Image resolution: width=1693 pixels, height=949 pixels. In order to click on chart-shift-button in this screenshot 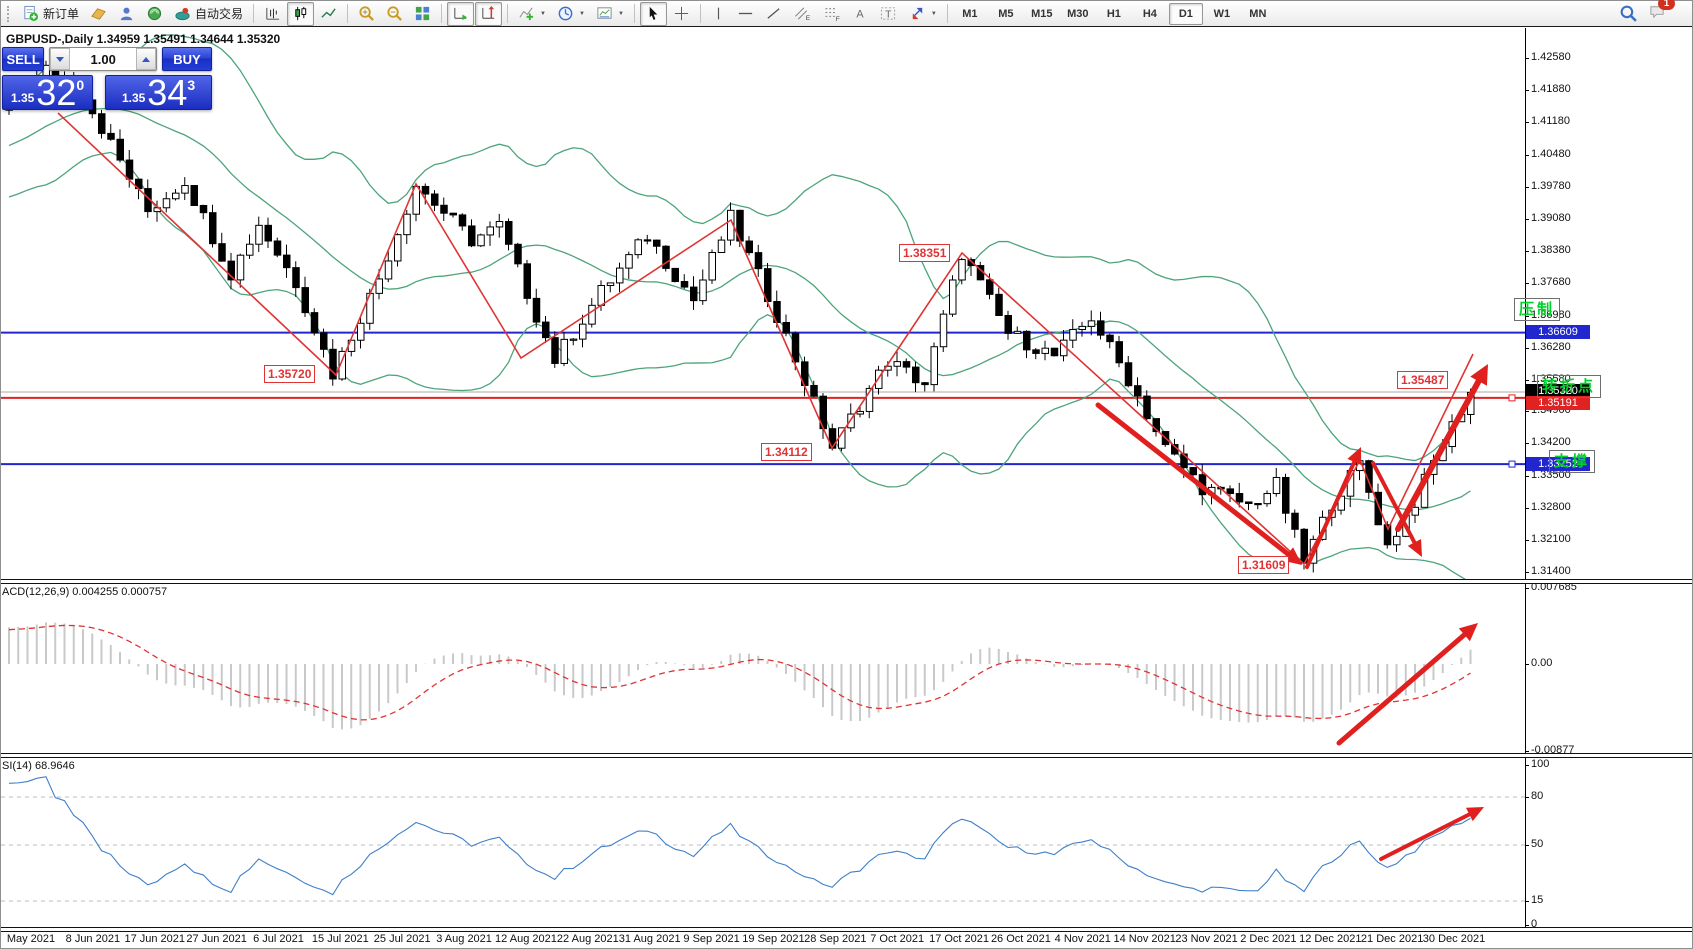, I will do `click(489, 13)`.